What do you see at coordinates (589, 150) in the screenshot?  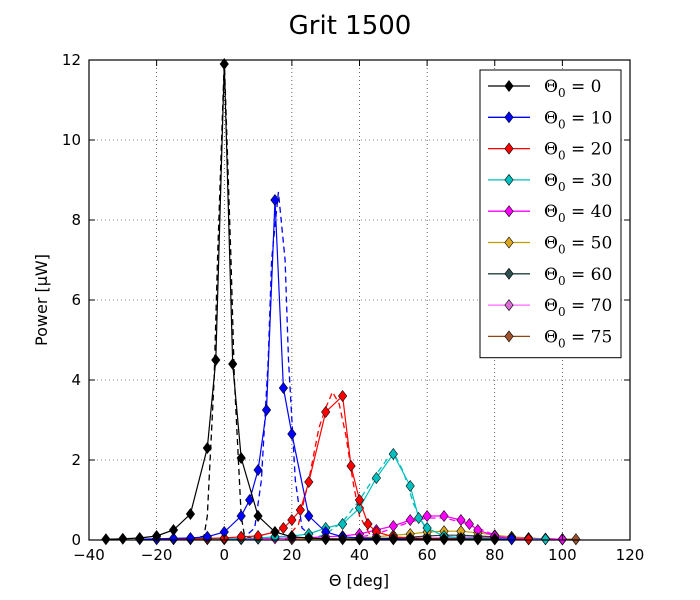 I see `legend-label-value: = 20` at bounding box center [589, 150].